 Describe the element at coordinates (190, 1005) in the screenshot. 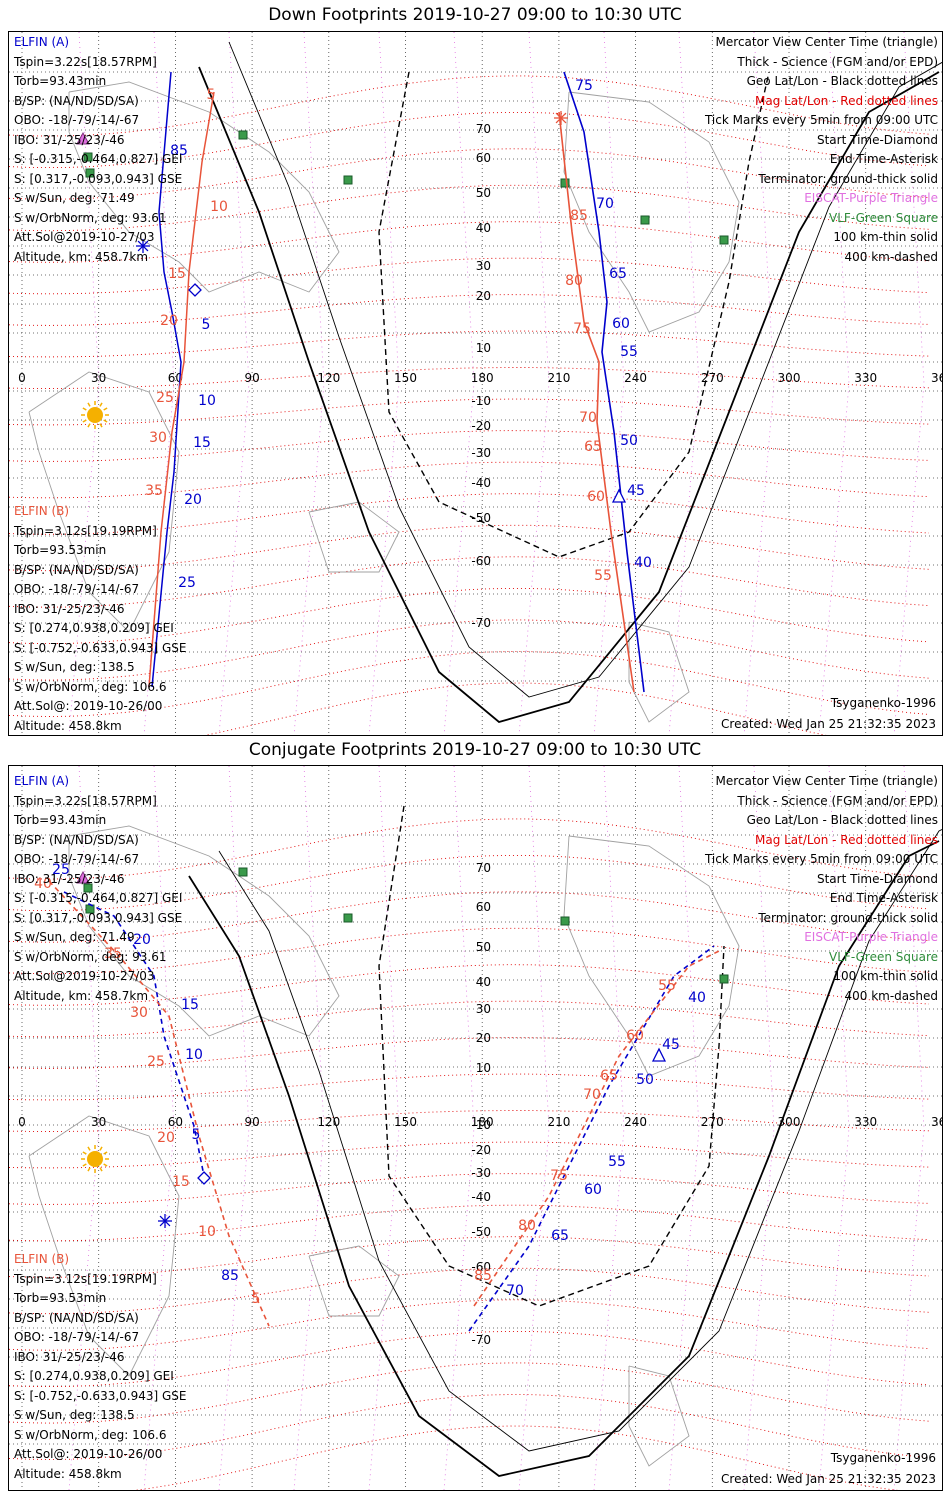

I see `elfin-a-time-label: 15` at that location.